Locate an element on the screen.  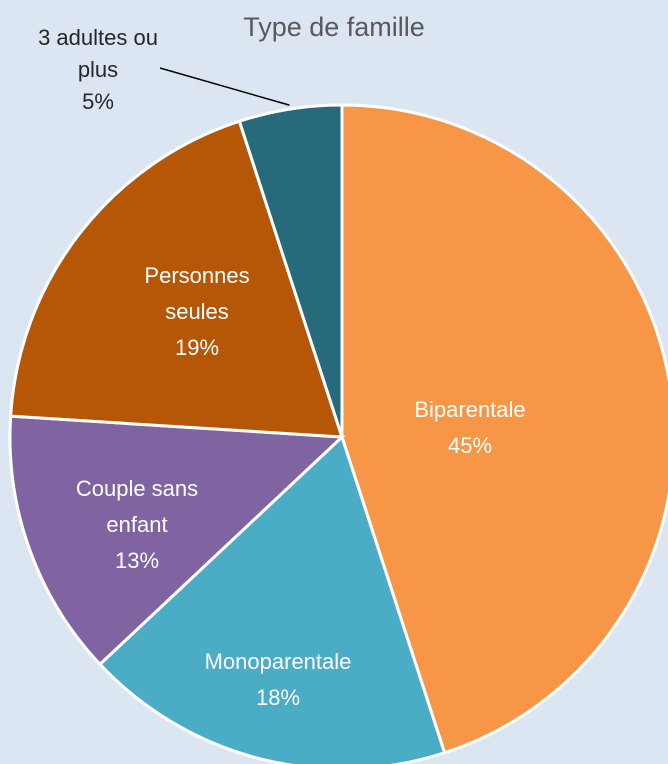
slice-label: Biparentale 45% is located at coordinates (470, 428).